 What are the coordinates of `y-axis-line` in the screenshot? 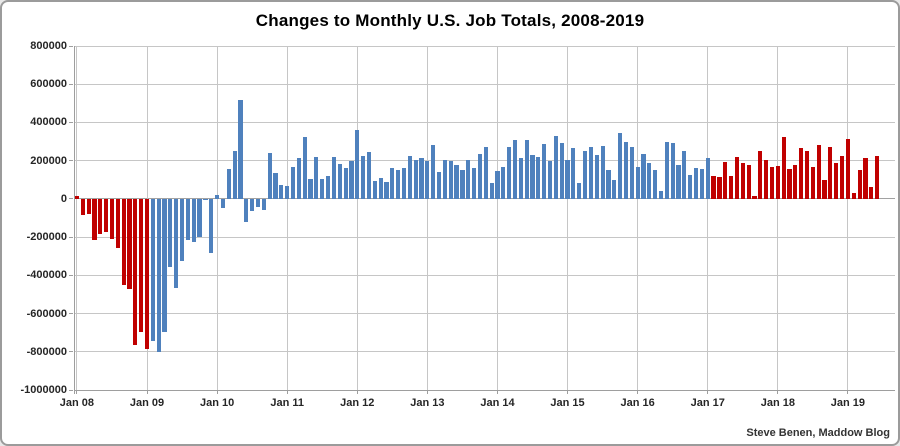 It's located at (74, 220).